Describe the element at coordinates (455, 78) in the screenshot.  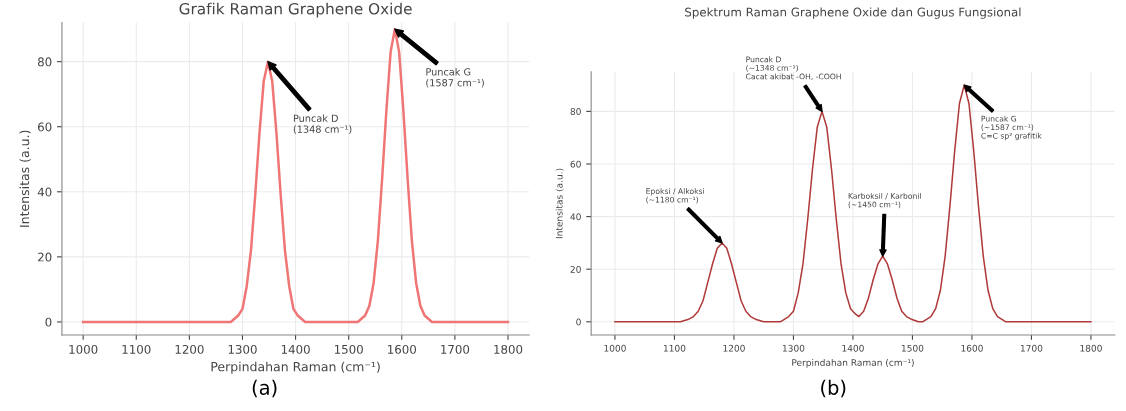
I see `annotation: Puncak G (1587 cm⁻¹)` at that location.